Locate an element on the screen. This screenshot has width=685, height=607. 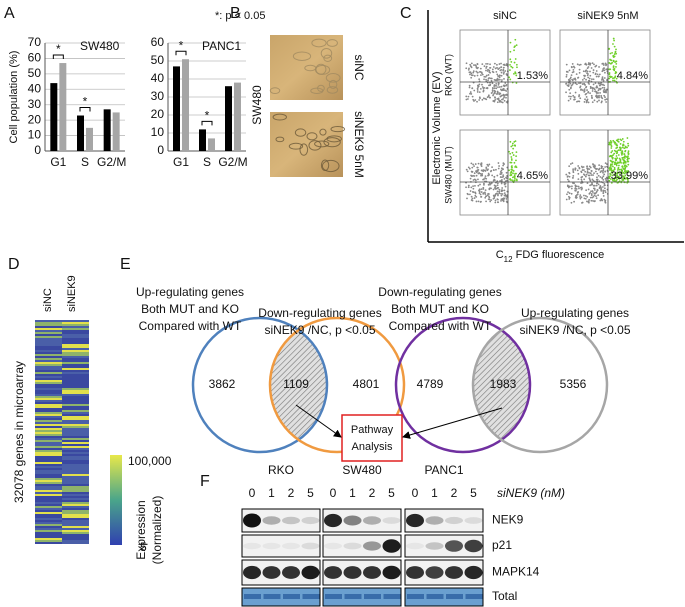
venn-right-label: Up-regulating genes is located at coordinates (575, 313).